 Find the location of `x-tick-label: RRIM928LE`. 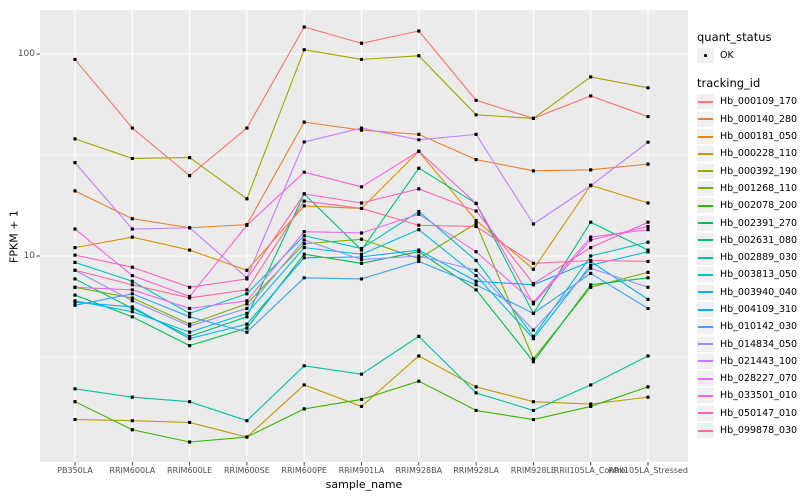

x-tick-label: RRIM928LE is located at coordinates (533, 470).